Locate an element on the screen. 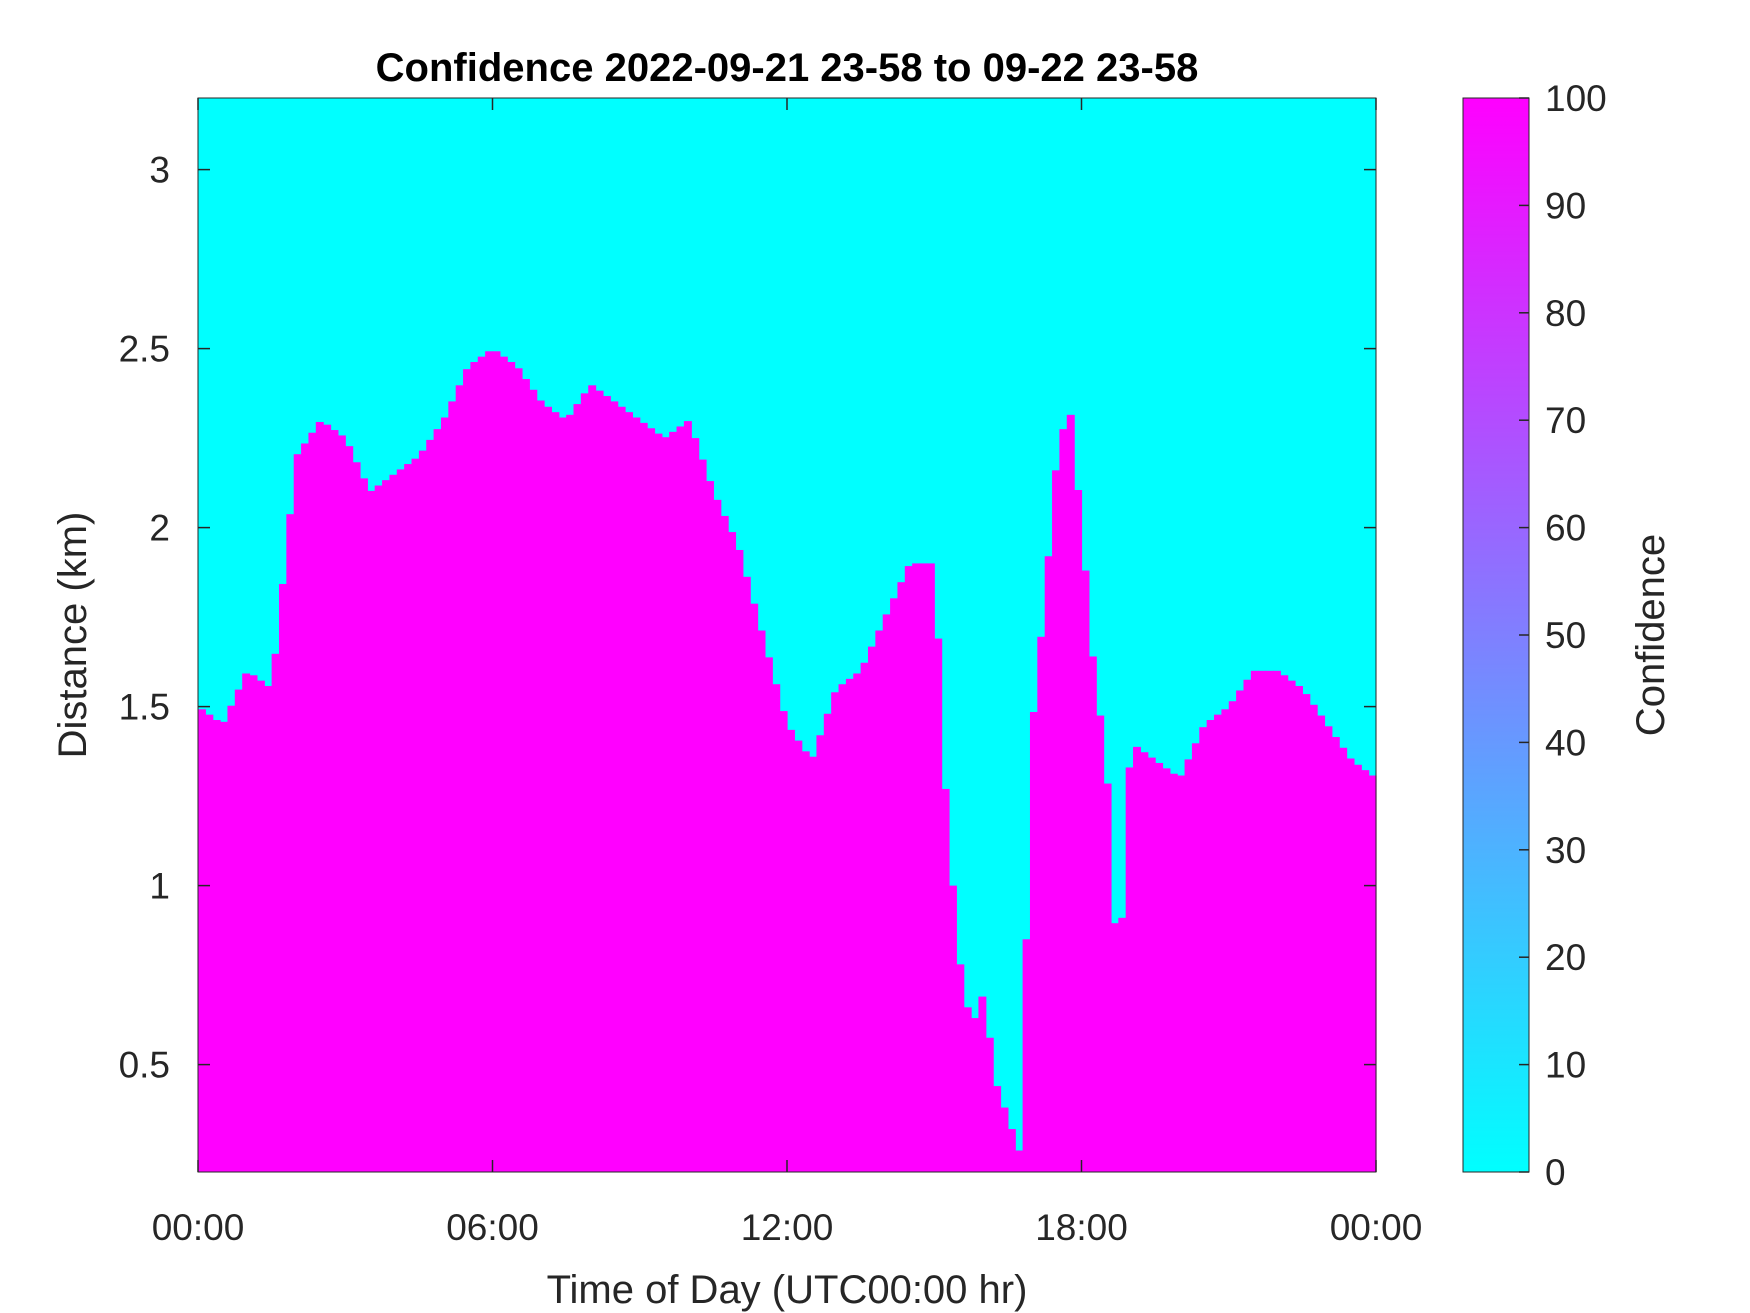  colorbar-tick-label: 40 is located at coordinates (1565, 742).